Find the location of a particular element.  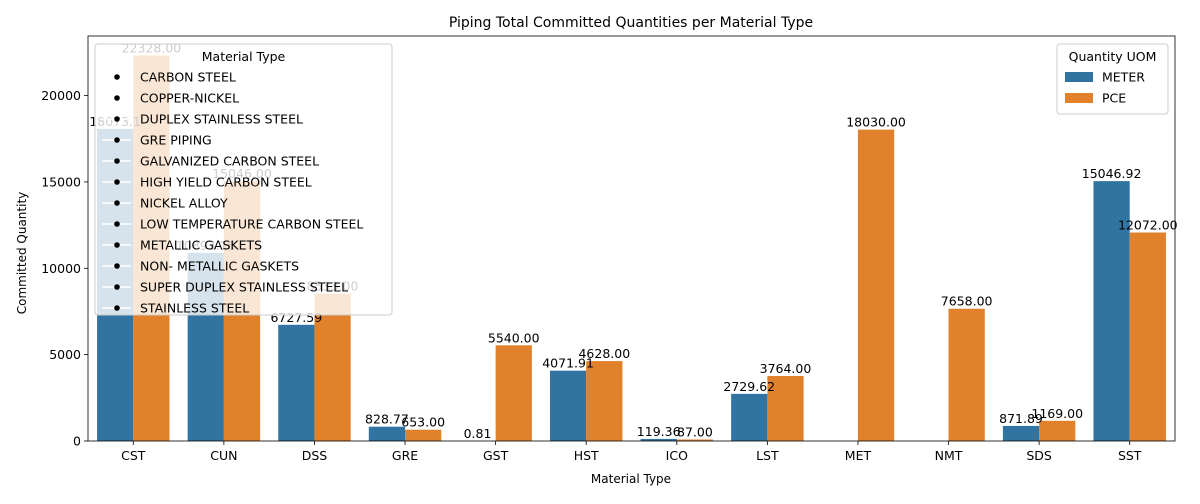

x-tick-label: GRE is located at coordinates (405, 455).